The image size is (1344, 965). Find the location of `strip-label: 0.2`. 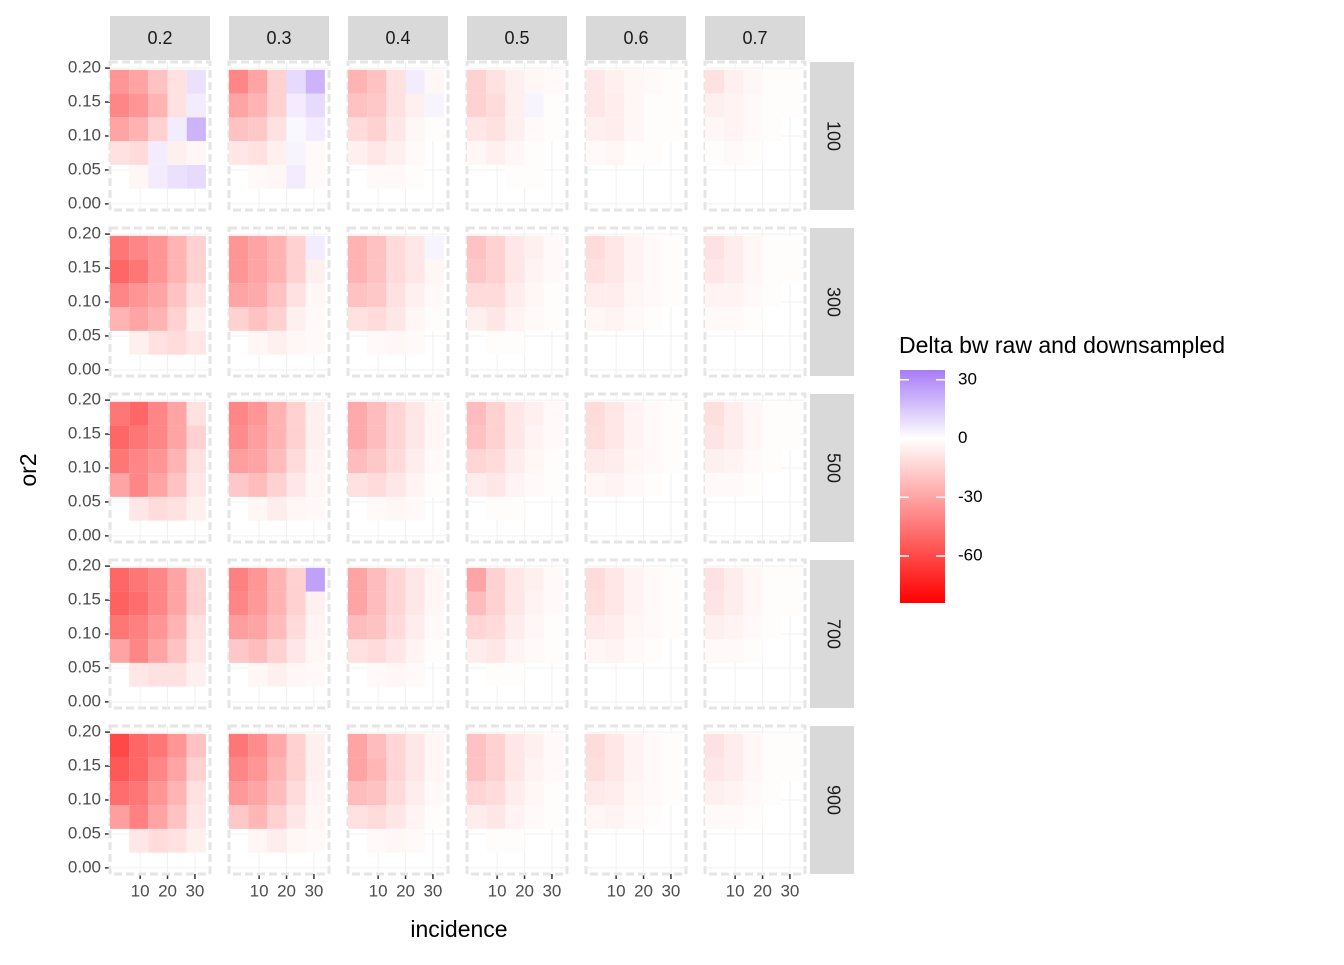

strip-label: 0.2 is located at coordinates (159, 38).